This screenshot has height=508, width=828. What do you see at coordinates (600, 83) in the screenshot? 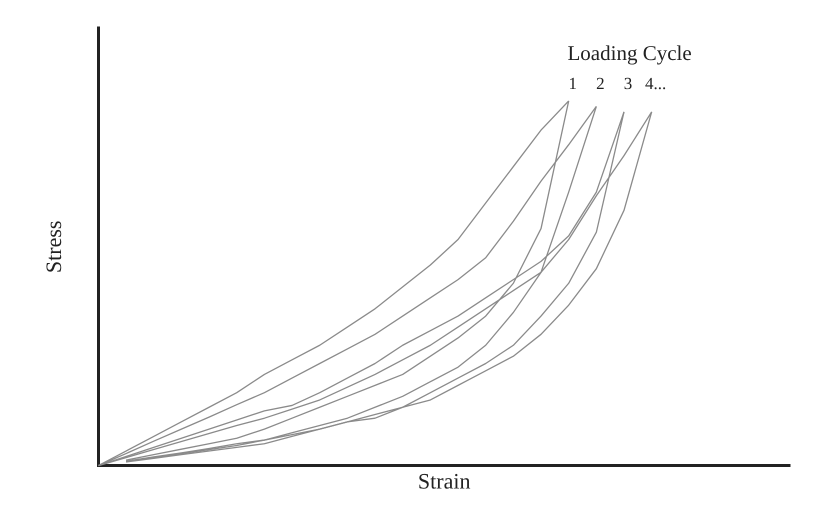
I see `series-label: 2` at bounding box center [600, 83].